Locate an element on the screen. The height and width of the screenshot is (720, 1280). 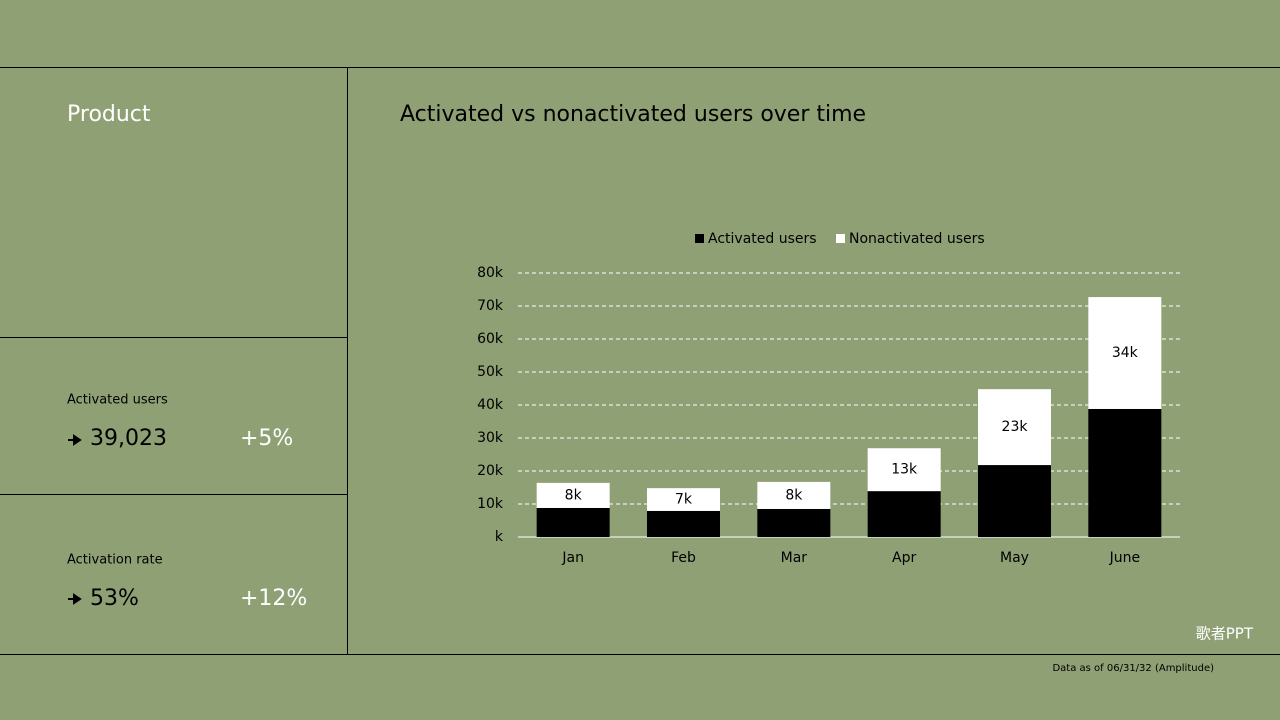
y-tick-label: 30k is located at coordinates (490, 438).